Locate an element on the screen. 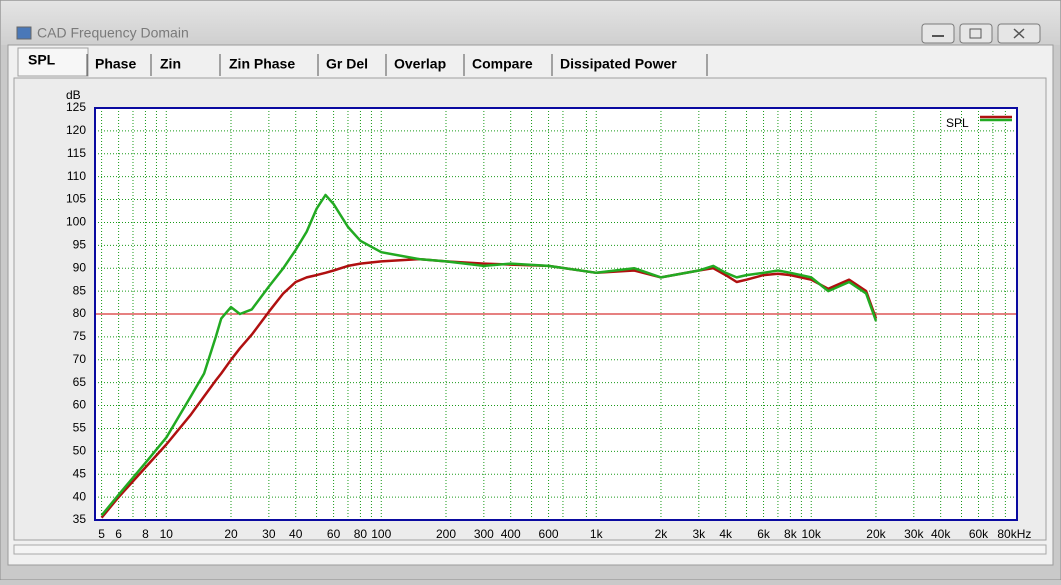 The width and height of the screenshot is (1061, 585). tab: Compare is located at coordinates (510, 64).